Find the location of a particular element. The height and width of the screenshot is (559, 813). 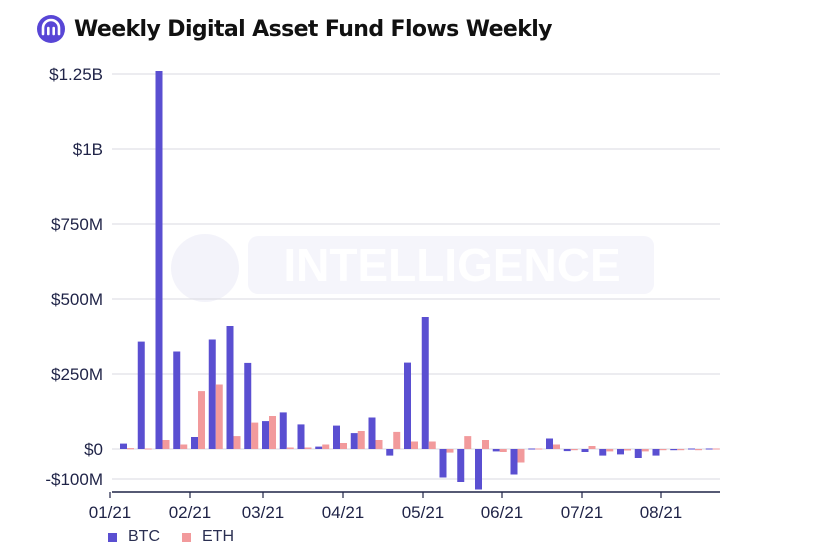

x-tick-label: 03/21 is located at coordinates (263, 512).